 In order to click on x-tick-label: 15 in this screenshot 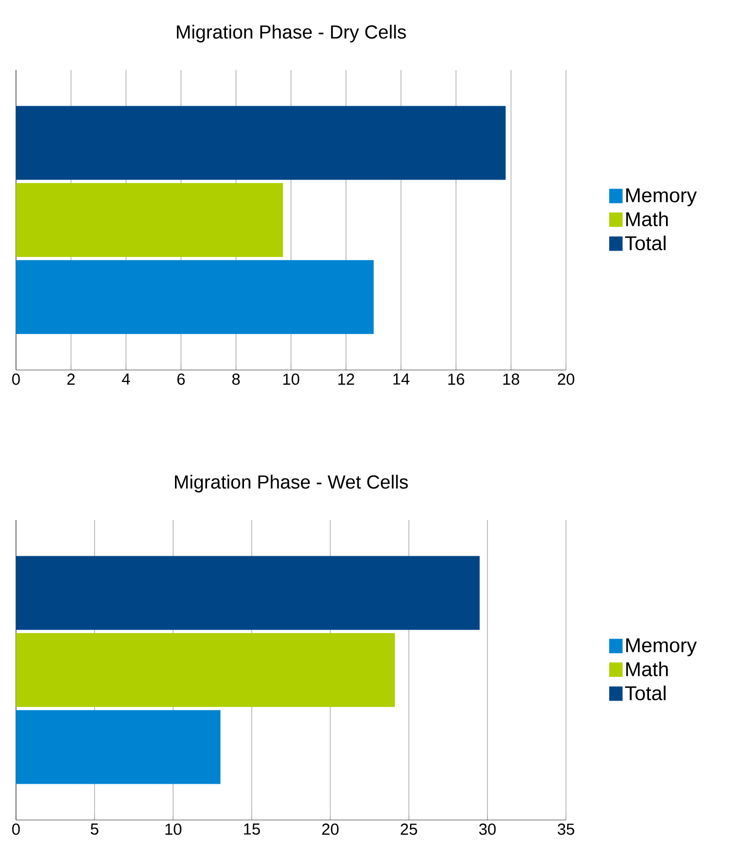, I will do `click(252, 829)`.